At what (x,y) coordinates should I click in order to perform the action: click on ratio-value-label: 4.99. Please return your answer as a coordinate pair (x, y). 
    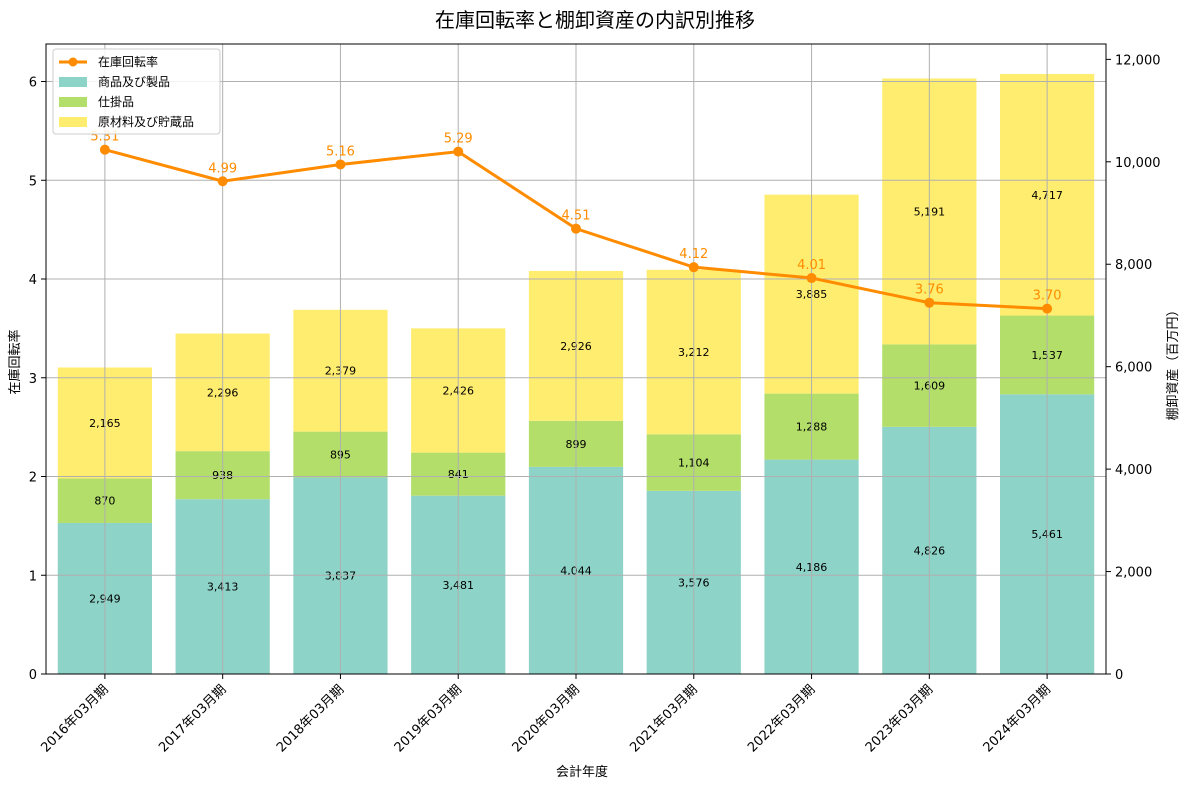
    Looking at the image, I should click on (222, 168).